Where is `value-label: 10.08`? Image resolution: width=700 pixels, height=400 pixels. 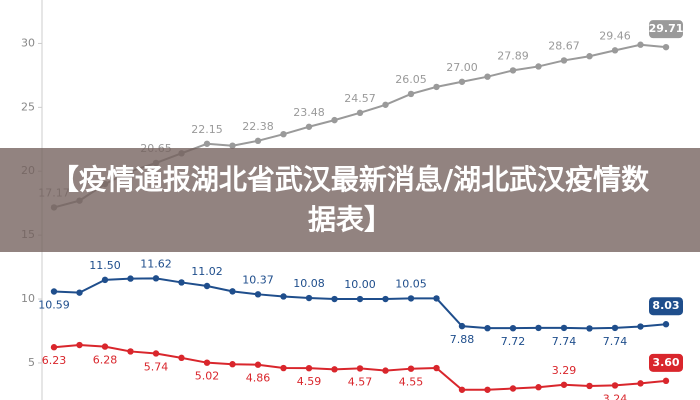 value-label: 10.08 is located at coordinates (309, 283).